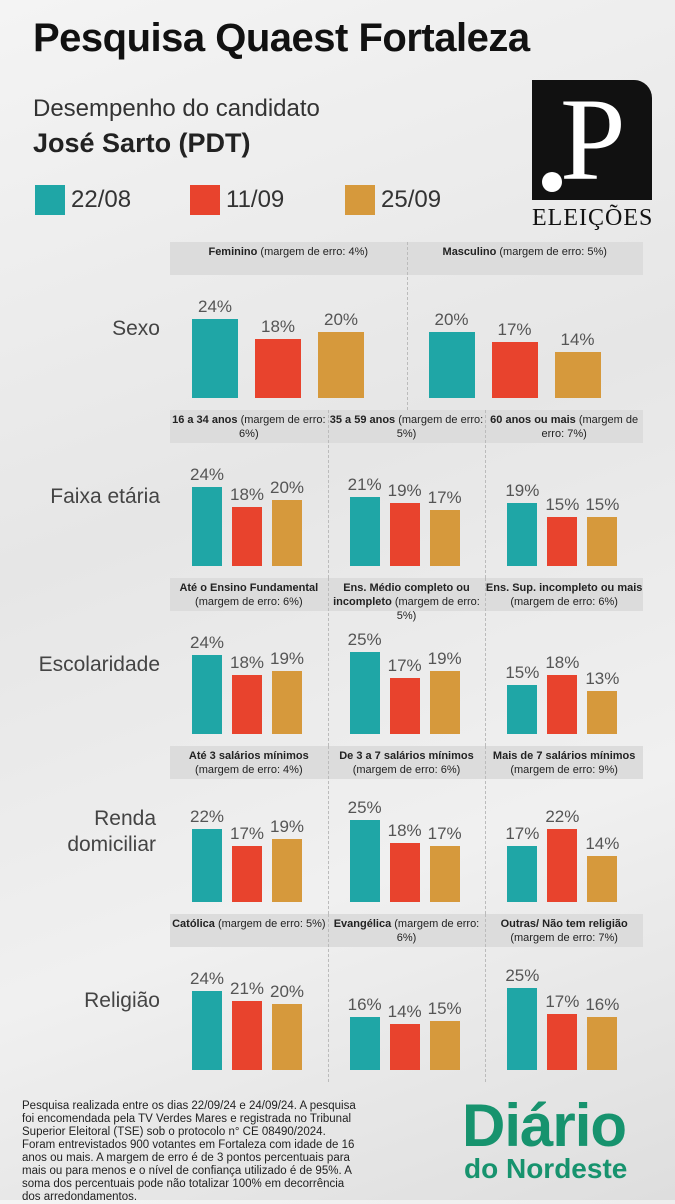 This screenshot has height=1204, width=675. What do you see at coordinates (411, 199) in the screenshot?
I see `legend-label: 25/09` at bounding box center [411, 199].